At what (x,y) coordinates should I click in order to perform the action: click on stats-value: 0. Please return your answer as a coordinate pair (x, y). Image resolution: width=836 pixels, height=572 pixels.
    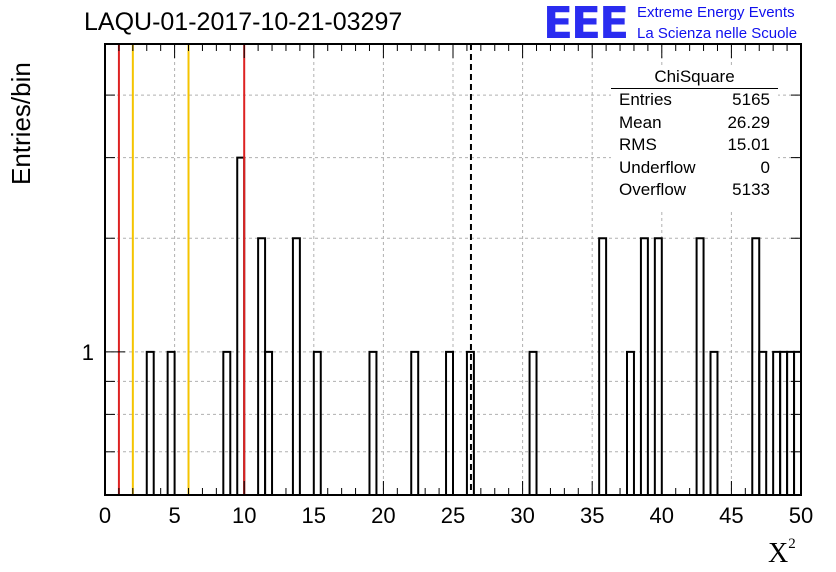
    Looking at the image, I should click on (765, 167).